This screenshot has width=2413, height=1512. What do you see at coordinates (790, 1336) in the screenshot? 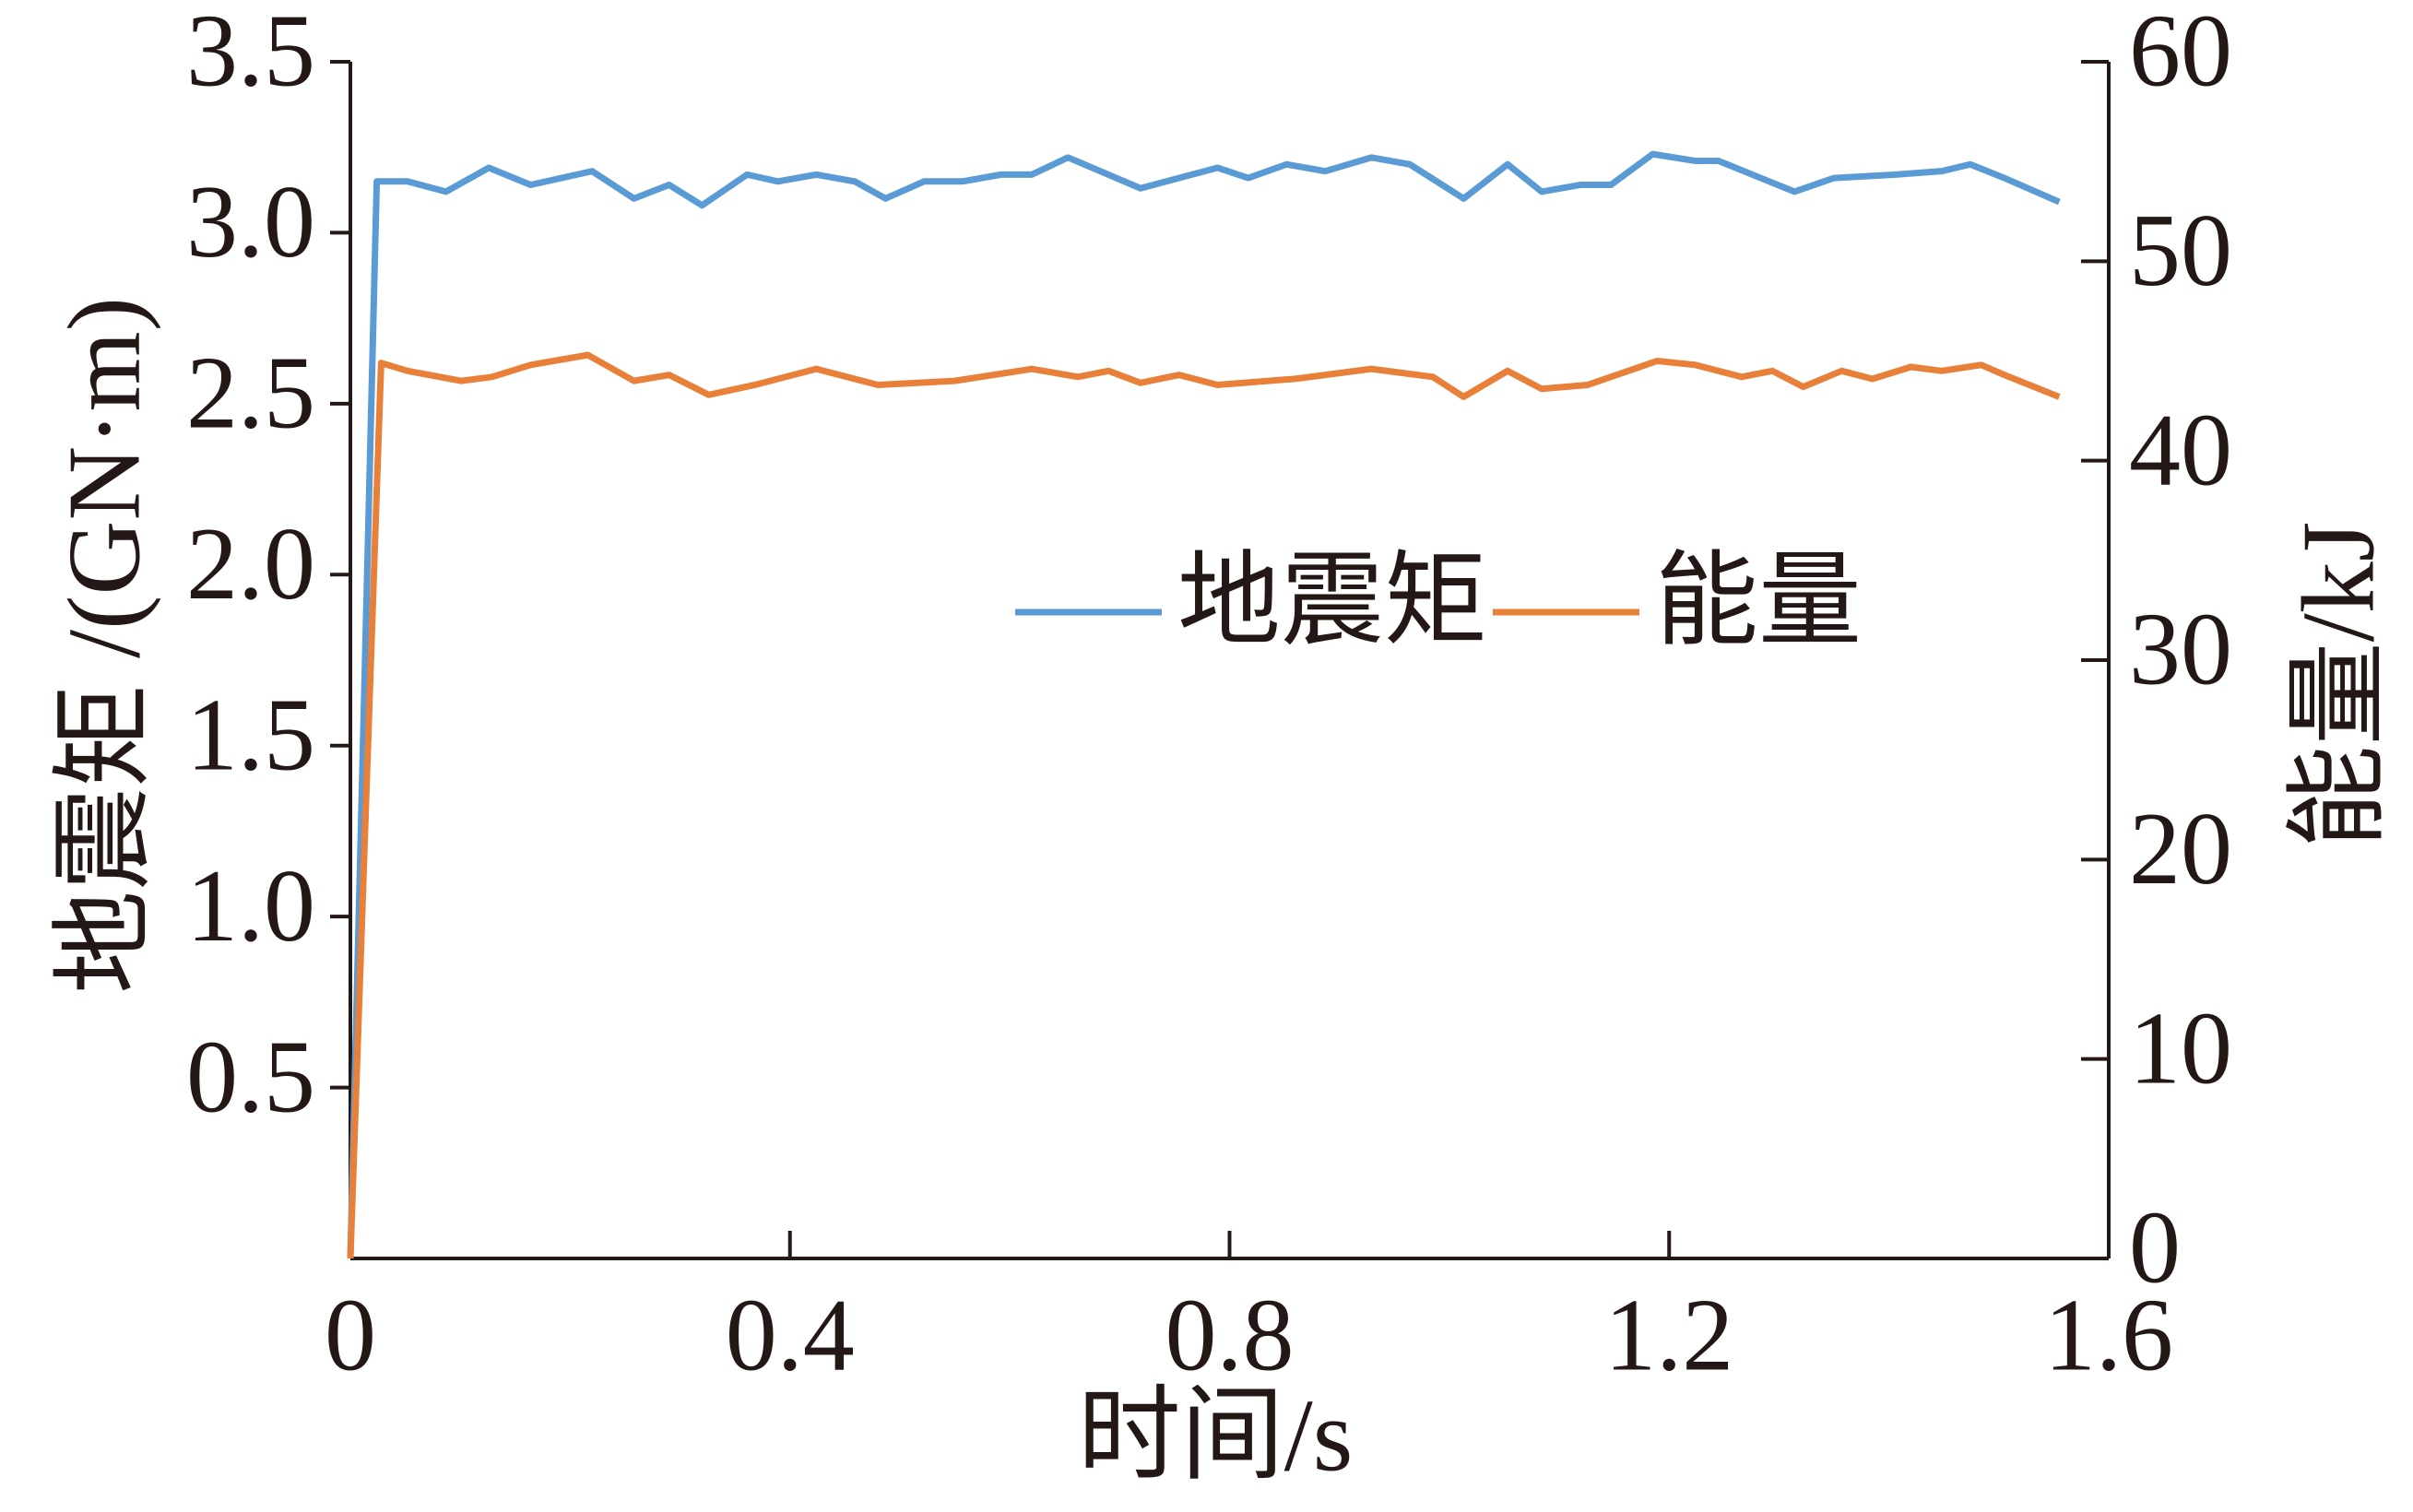
I see `x-tick-label: 0.4` at bounding box center [790, 1336].